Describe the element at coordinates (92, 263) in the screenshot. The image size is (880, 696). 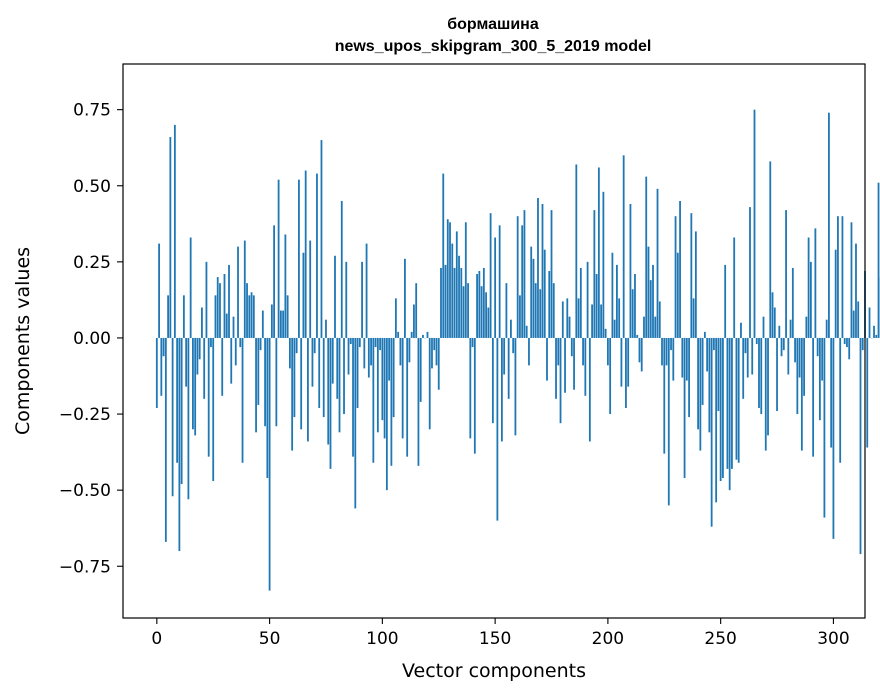
I see `y-tick-label: 0.25` at that location.